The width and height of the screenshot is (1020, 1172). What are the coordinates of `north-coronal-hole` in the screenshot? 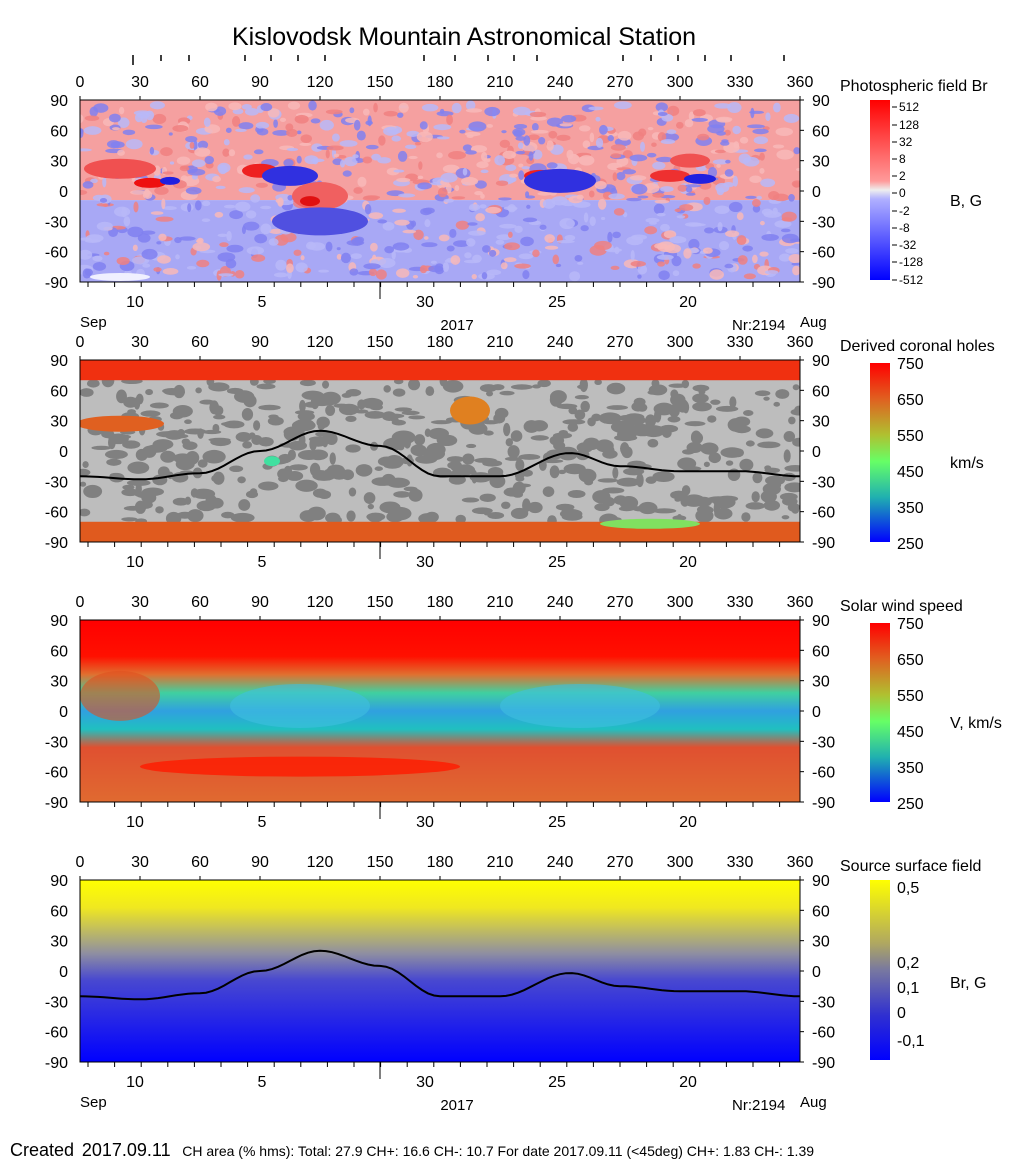 It's located at (440, 370).